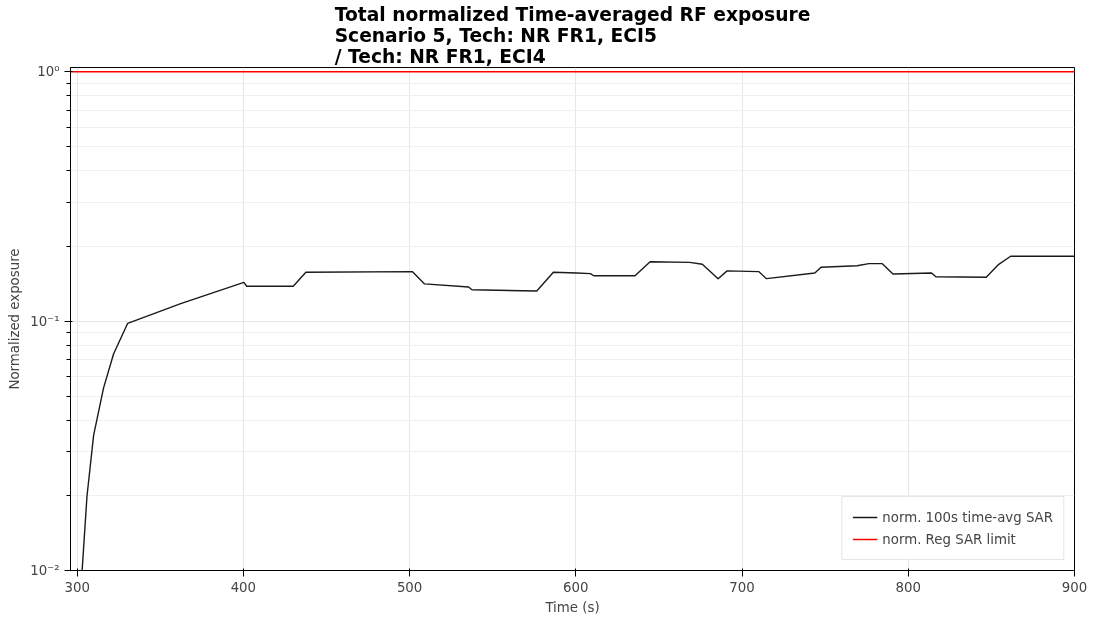 The image size is (1094, 630). Describe the element at coordinates (77, 587) in the screenshot. I see `x-tick-label: 300` at that location.